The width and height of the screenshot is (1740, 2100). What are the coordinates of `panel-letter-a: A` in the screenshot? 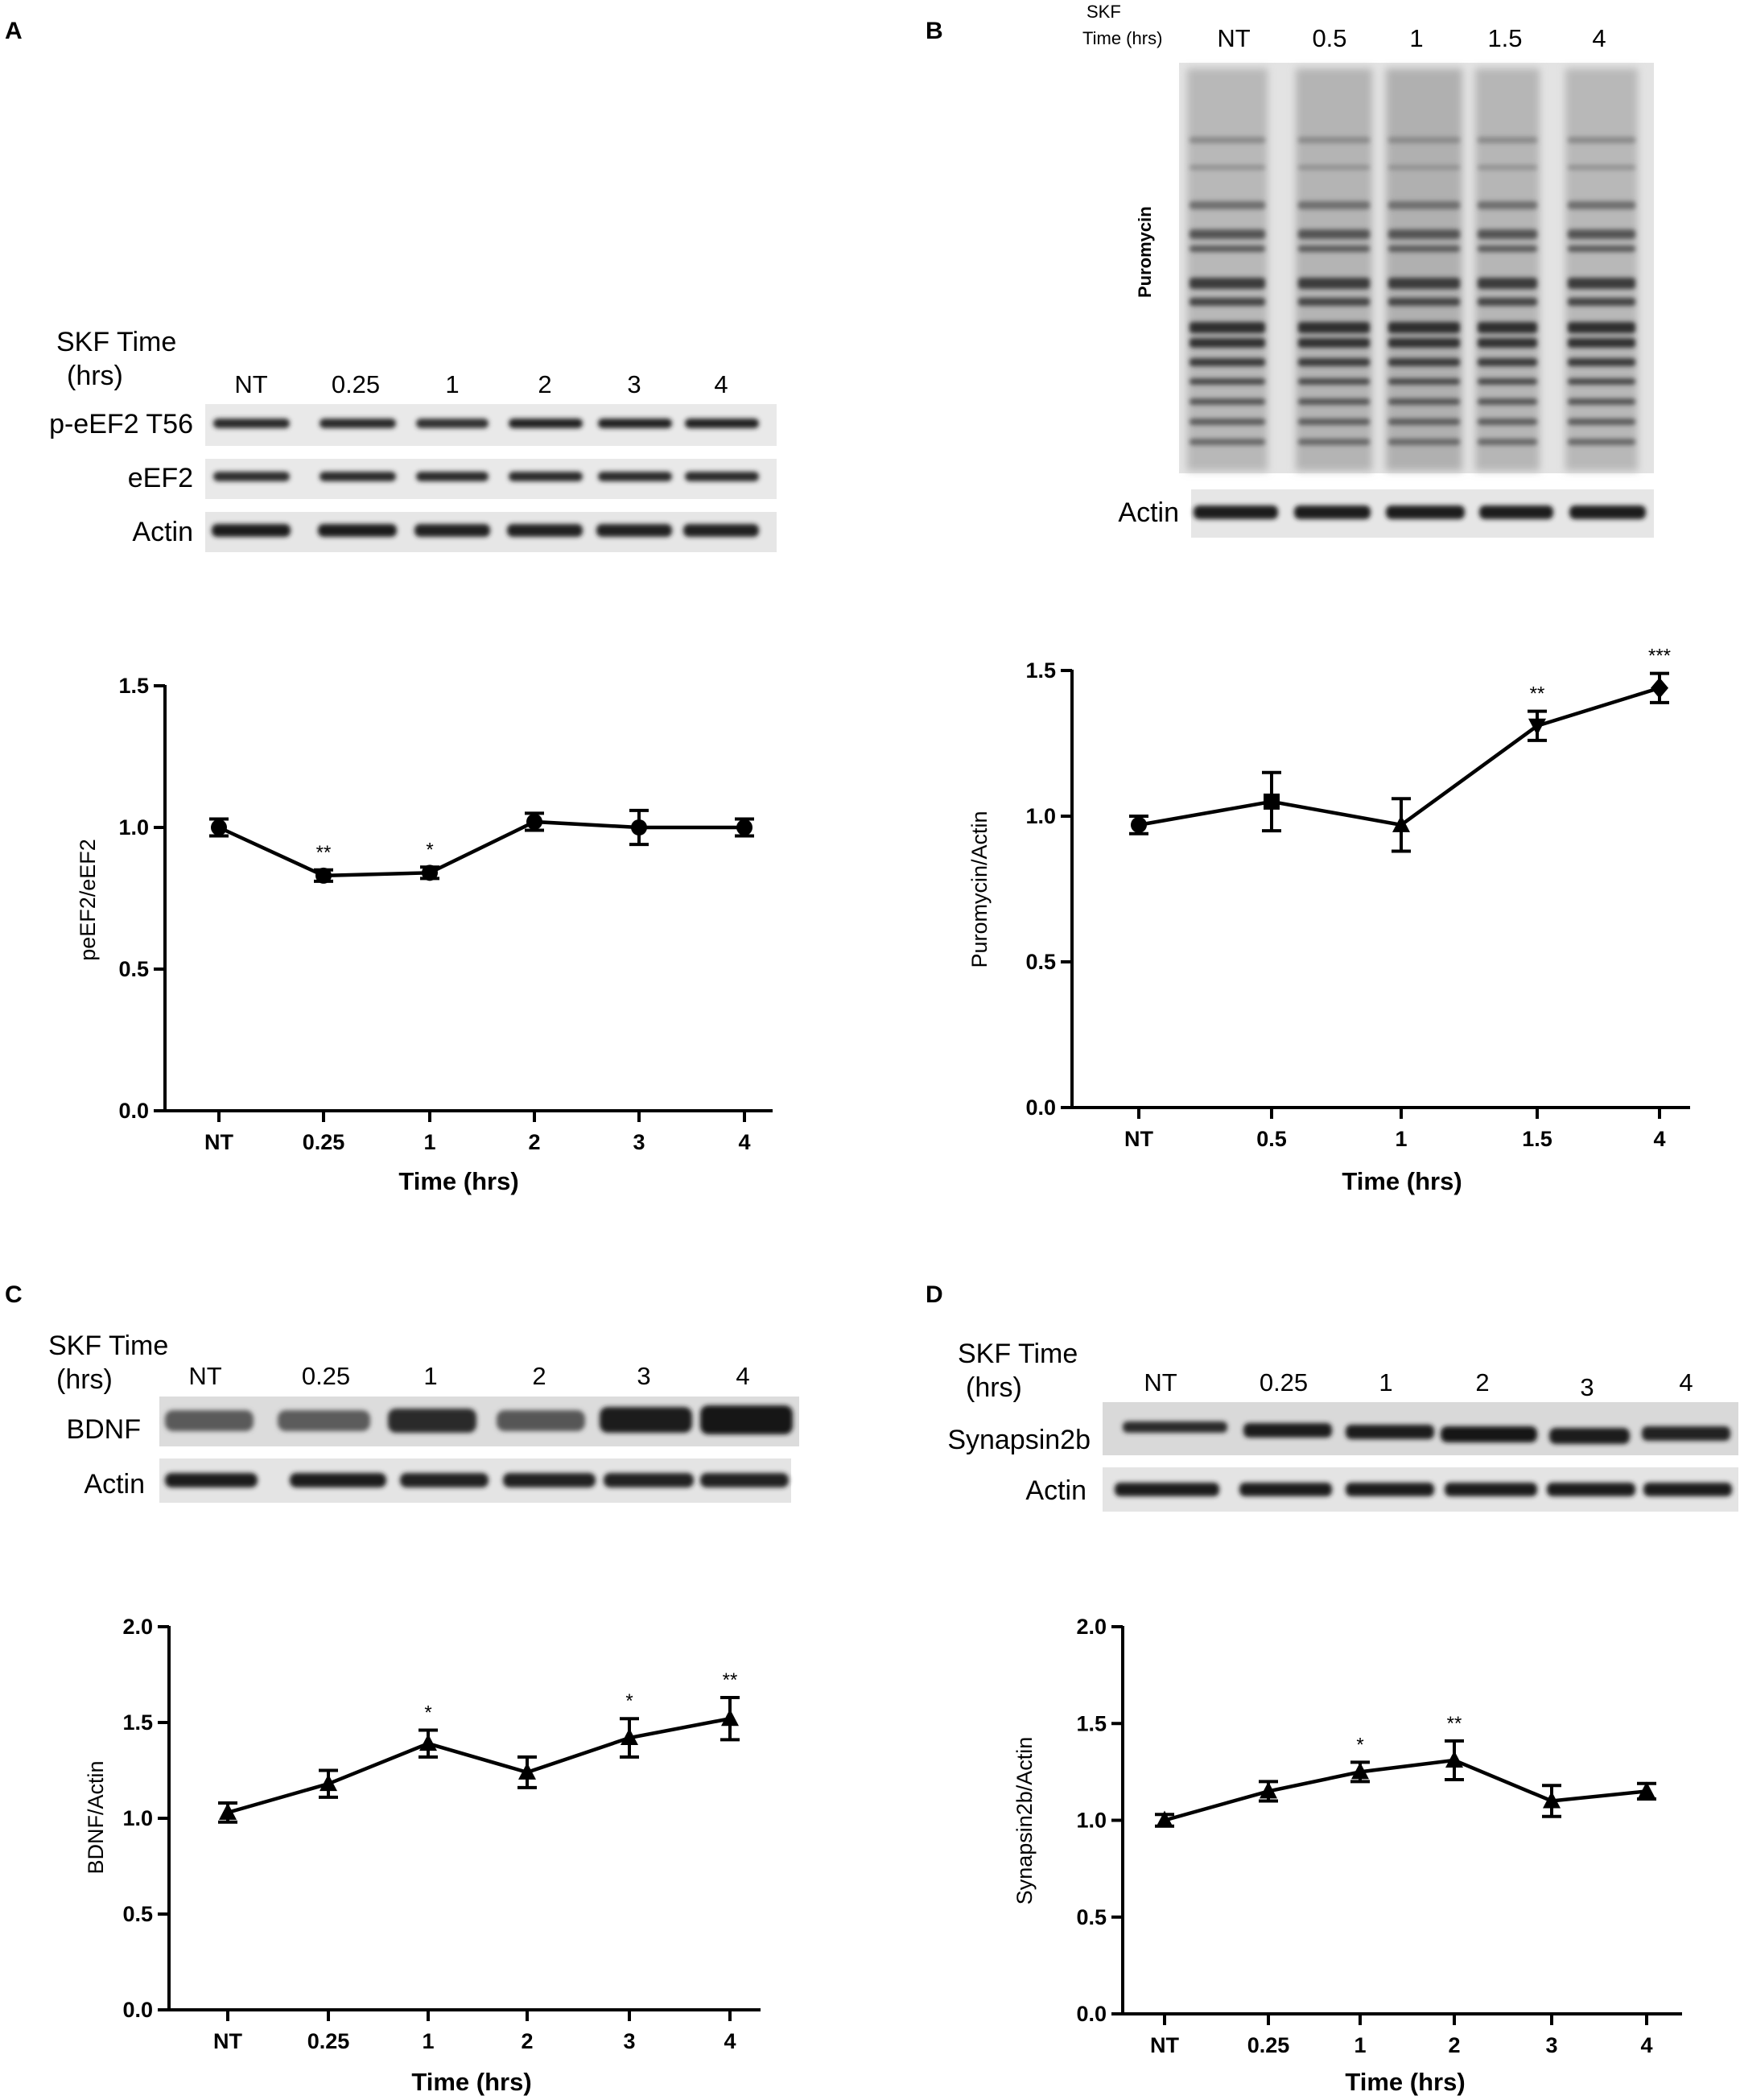 It's located at (14, 31).